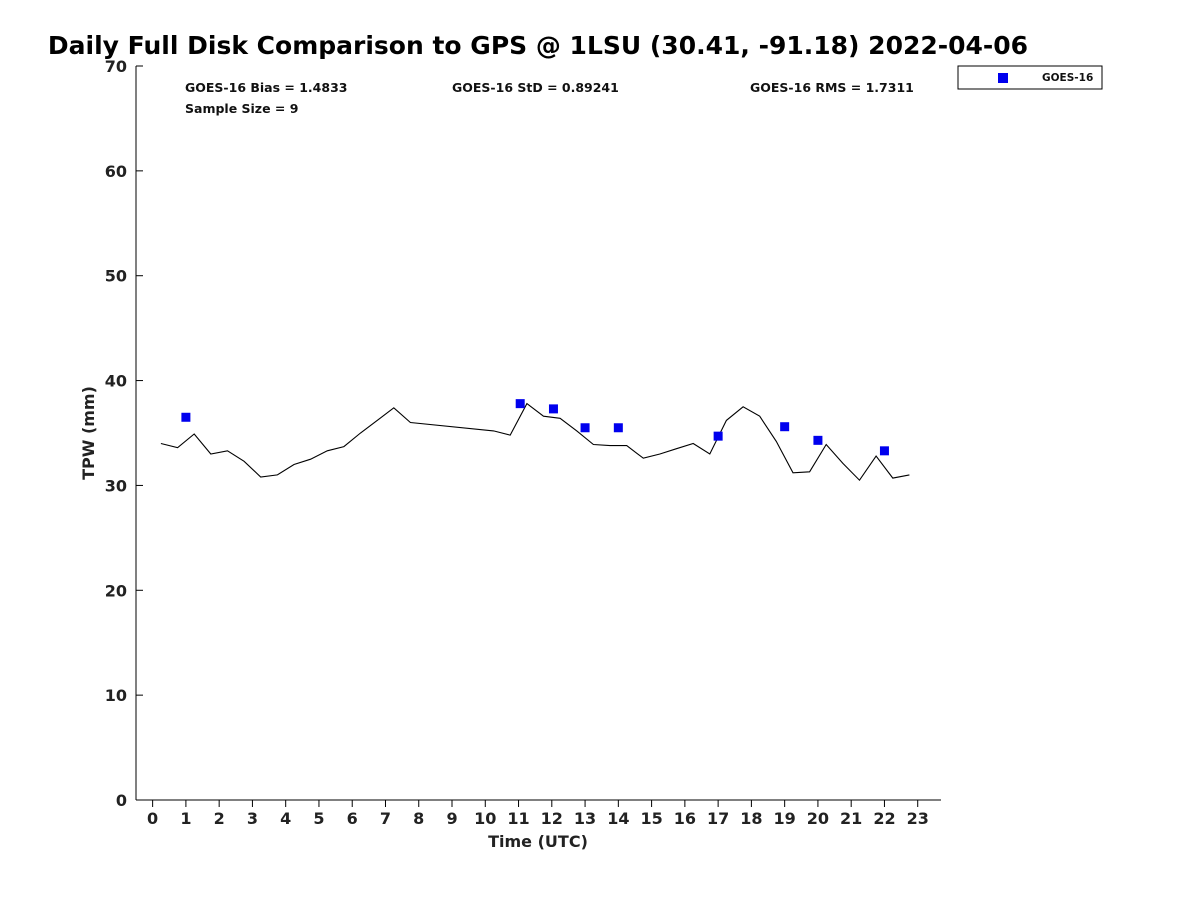 Image resolution: width=1200 pixels, height=900 pixels. What do you see at coordinates (219, 818) in the screenshot?
I see `x-tick-label: 2` at bounding box center [219, 818].